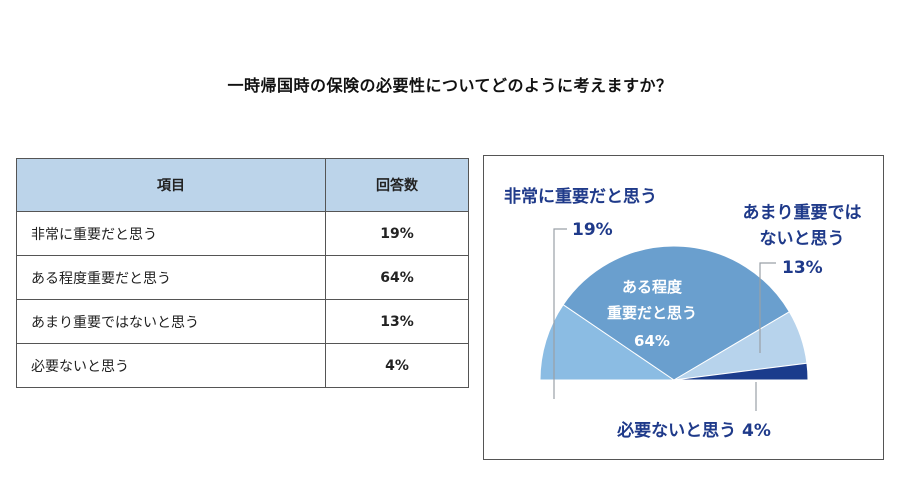  What do you see at coordinates (560, 313) in the screenshot?
I see `leader-very-important` at bounding box center [560, 313].